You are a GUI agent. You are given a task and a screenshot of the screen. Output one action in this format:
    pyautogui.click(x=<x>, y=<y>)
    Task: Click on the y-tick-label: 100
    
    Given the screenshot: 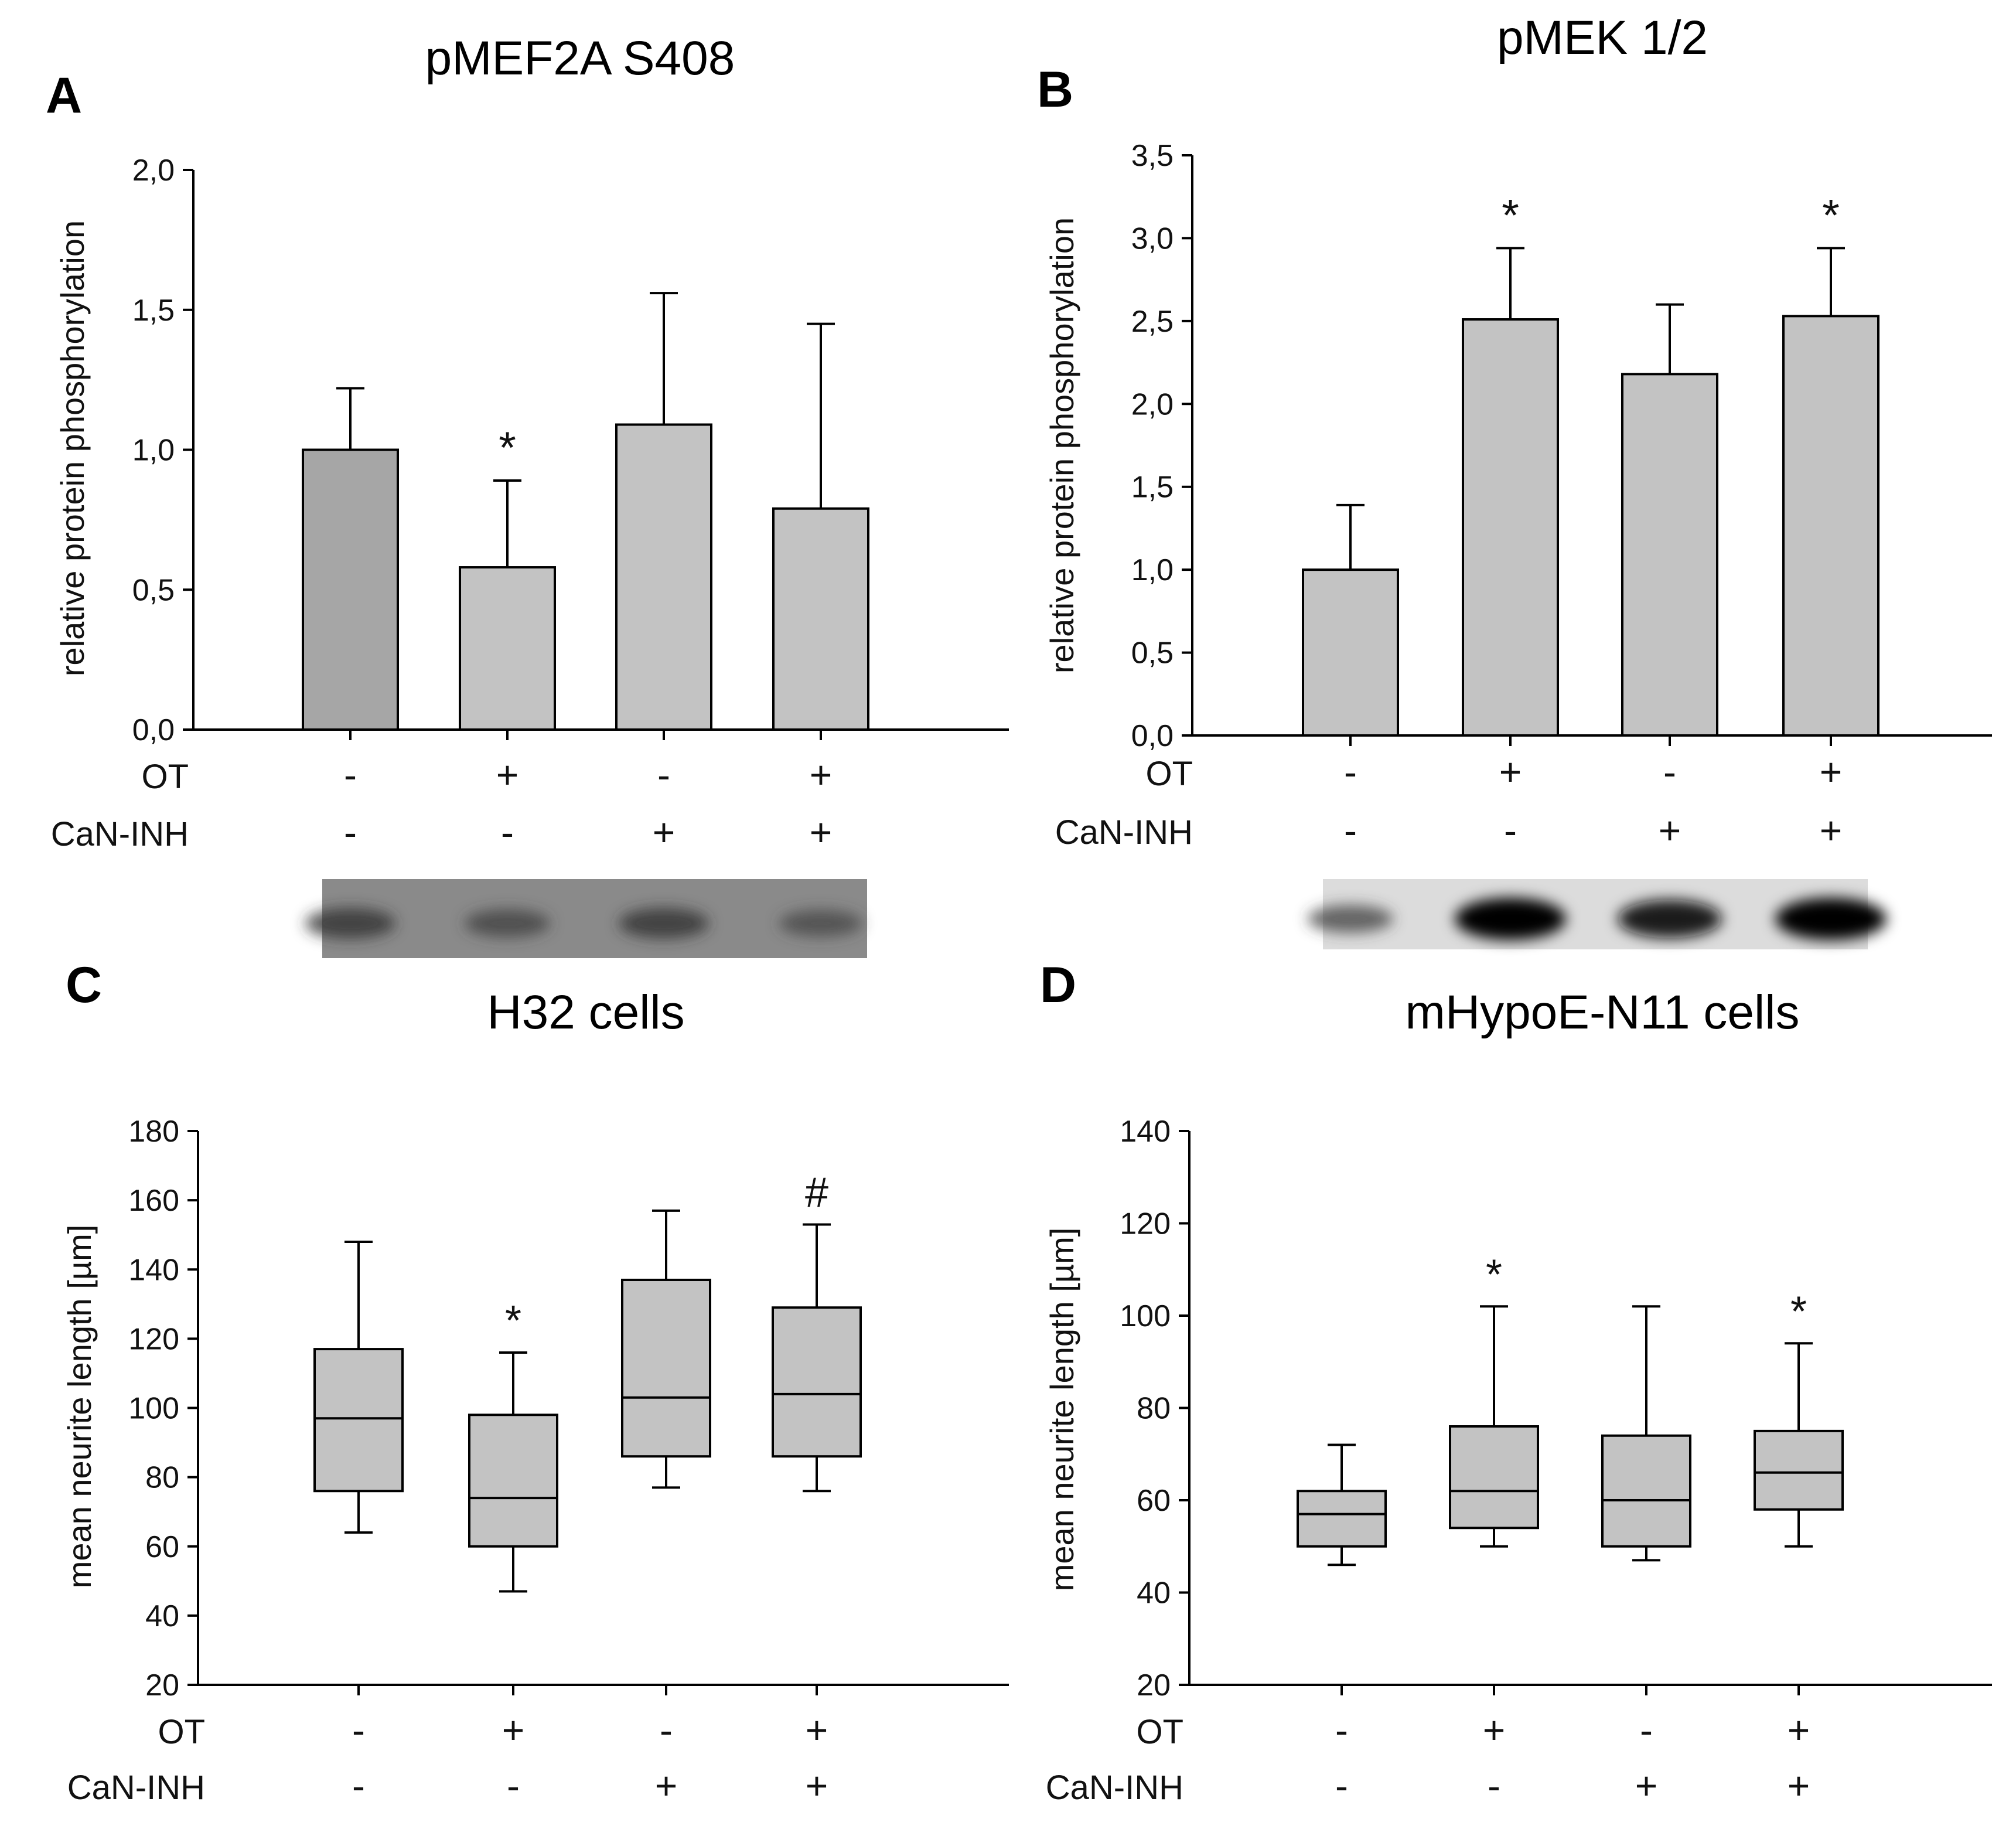 What is the action you would take?
    pyautogui.click(x=1145, y=1316)
    